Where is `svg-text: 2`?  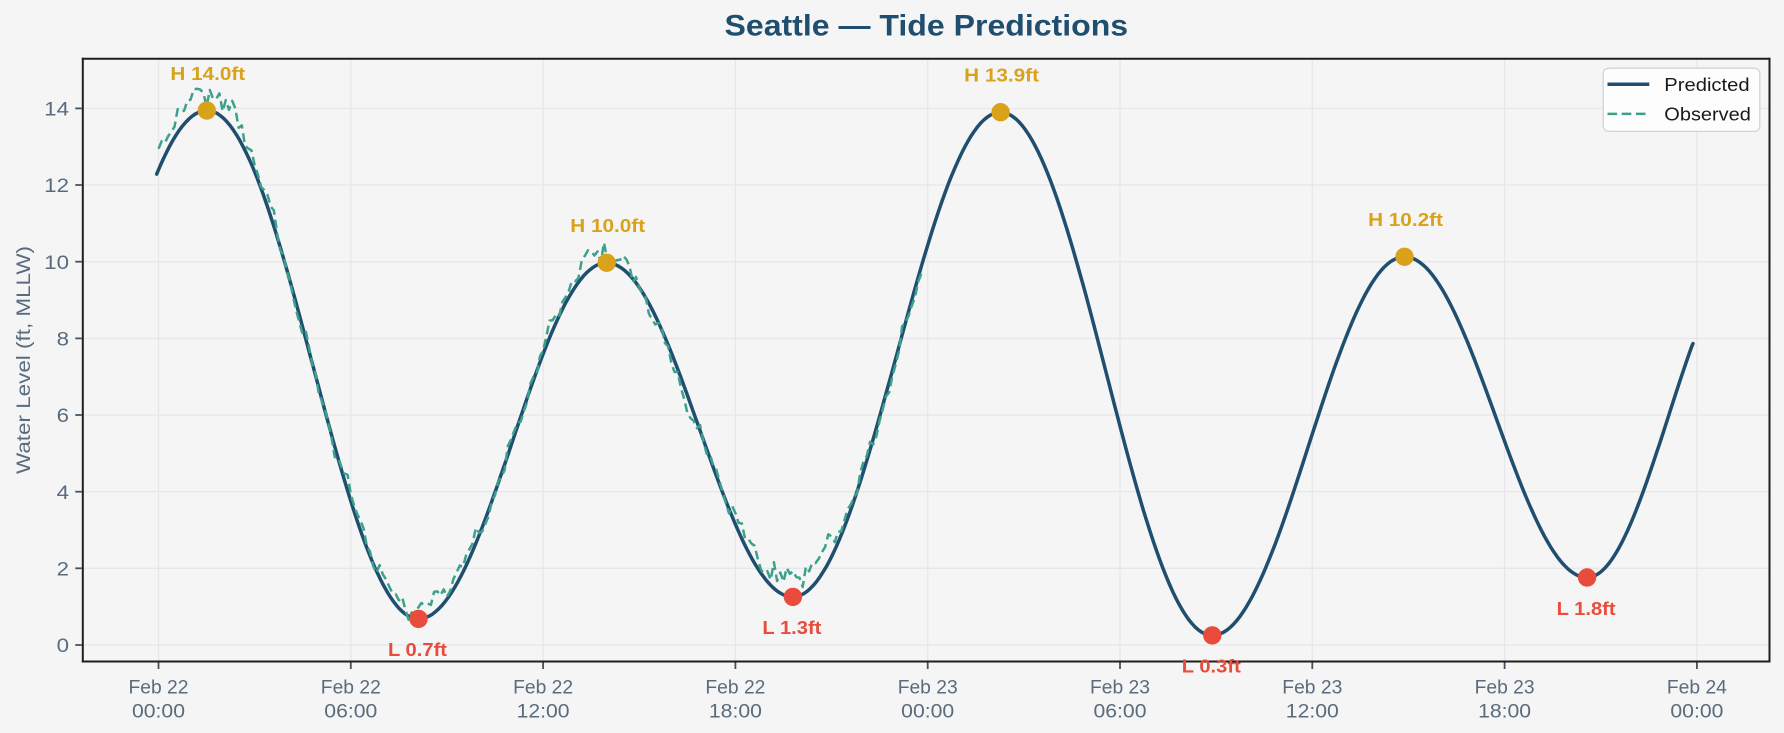 svg-text: 2 is located at coordinates (63, 570).